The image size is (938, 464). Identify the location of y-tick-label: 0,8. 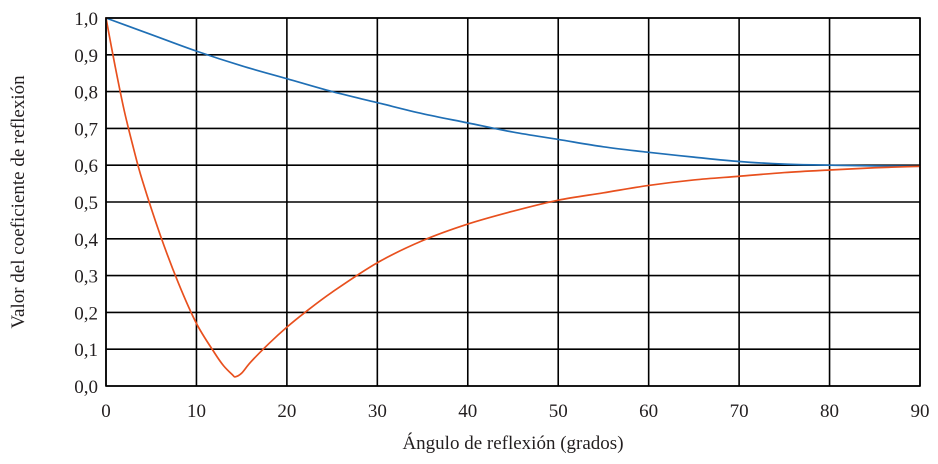
(86, 93).